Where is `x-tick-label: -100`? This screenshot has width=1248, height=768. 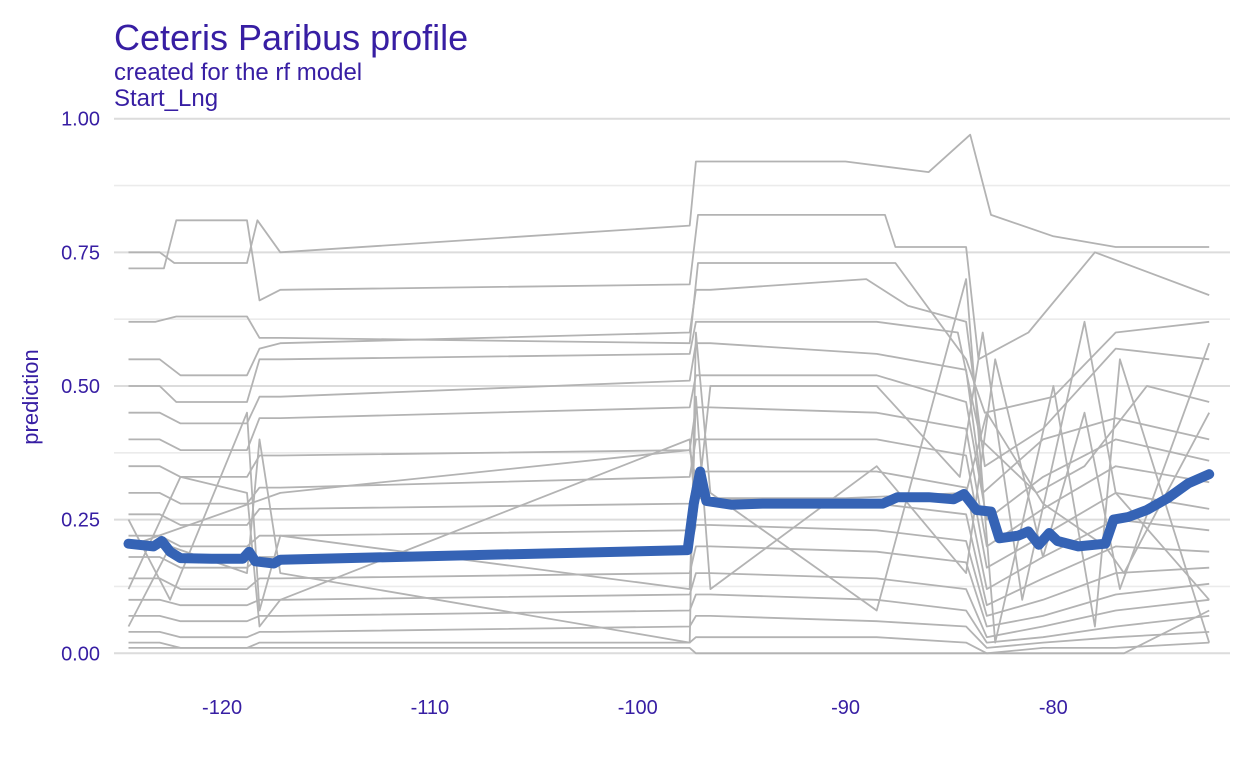
x-tick-label: -100 is located at coordinates (638, 708).